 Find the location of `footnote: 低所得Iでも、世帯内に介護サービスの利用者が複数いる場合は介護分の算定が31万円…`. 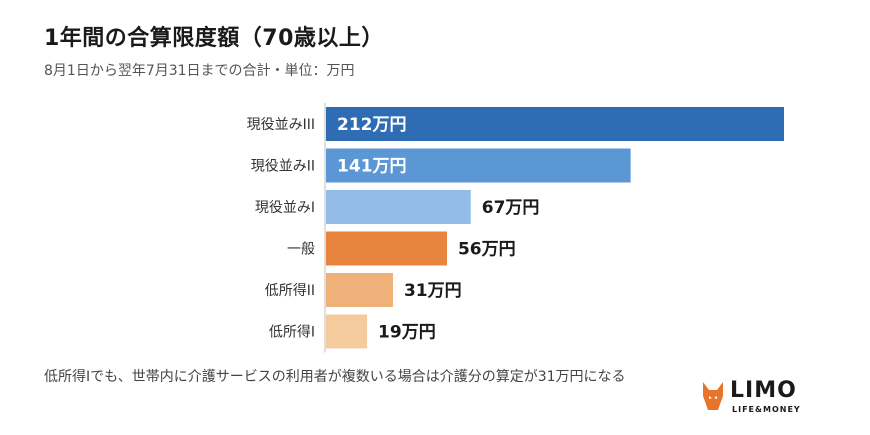

footnote: 低所得Iでも、世帯内に介護サービスの利用者が複数いる場合は介護分の算定が31万円… is located at coordinates (335, 377).